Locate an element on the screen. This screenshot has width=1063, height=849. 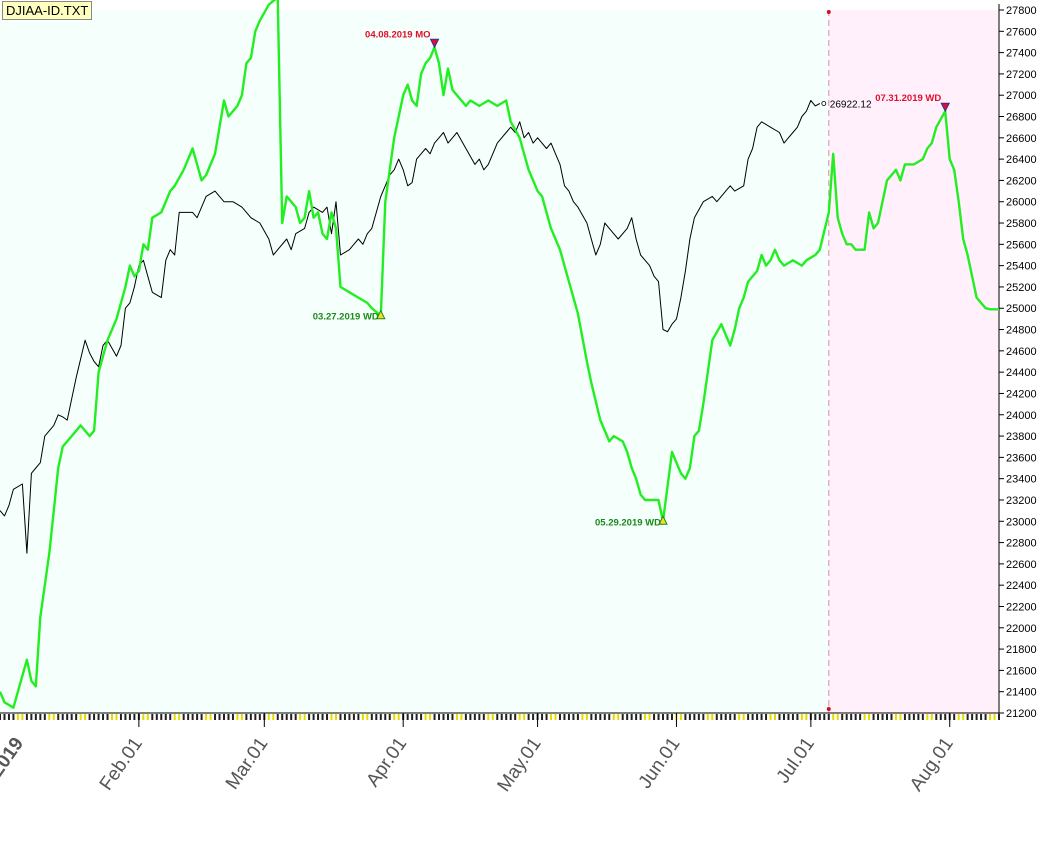
bottom-label: 05.29.2019 WD is located at coordinates (628, 522).